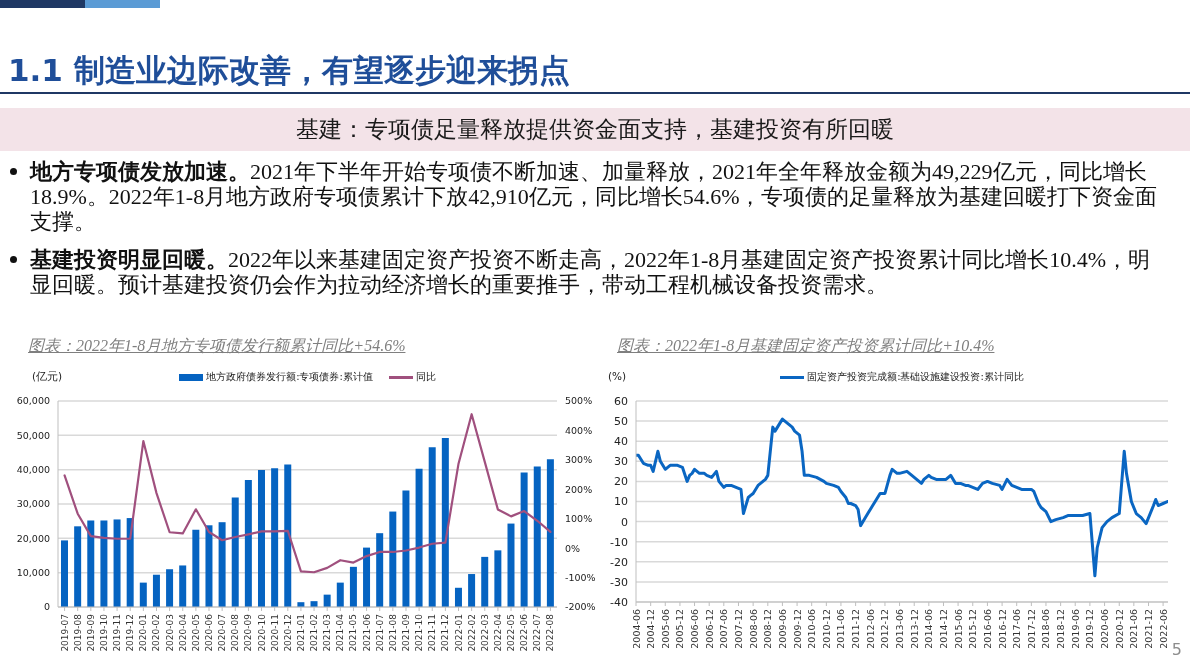 The width and height of the screenshot is (1190, 669). I want to click on x-tick-label: 2013-06, so click(900, 629).